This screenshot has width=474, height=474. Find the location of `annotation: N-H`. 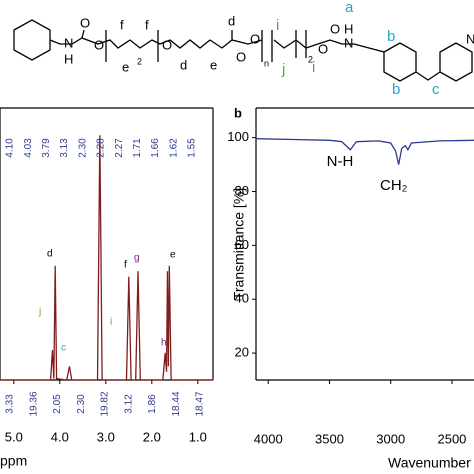

annotation: N-H is located at coordinates (340, 161).